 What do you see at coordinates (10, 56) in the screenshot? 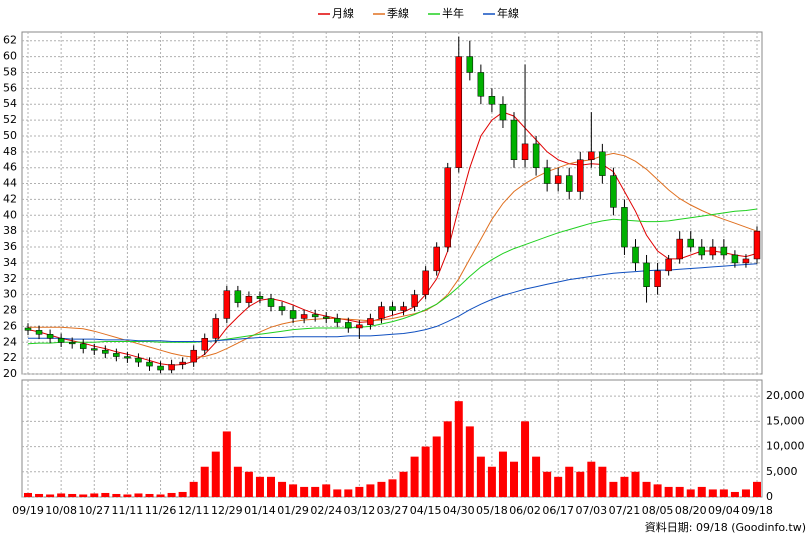
I see `y-tick-label: 60` at bounding box center [10, 56].